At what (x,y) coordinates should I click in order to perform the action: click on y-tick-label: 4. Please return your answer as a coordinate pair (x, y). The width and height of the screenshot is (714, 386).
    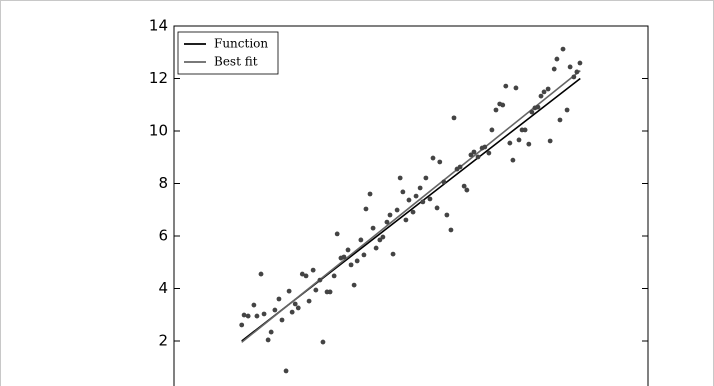
    Looking at the image, I should click on (163, 288).